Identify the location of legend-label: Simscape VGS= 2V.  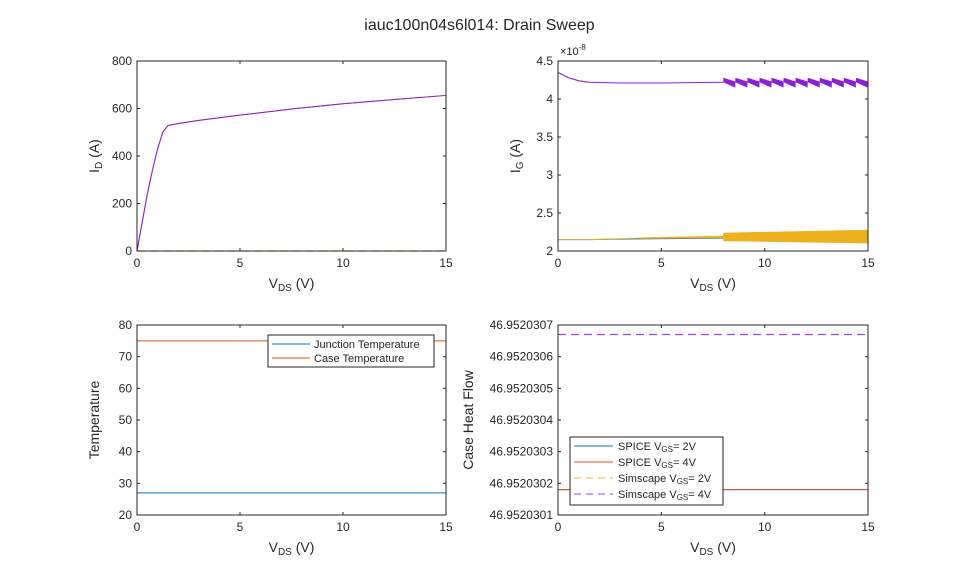
(665, 479).